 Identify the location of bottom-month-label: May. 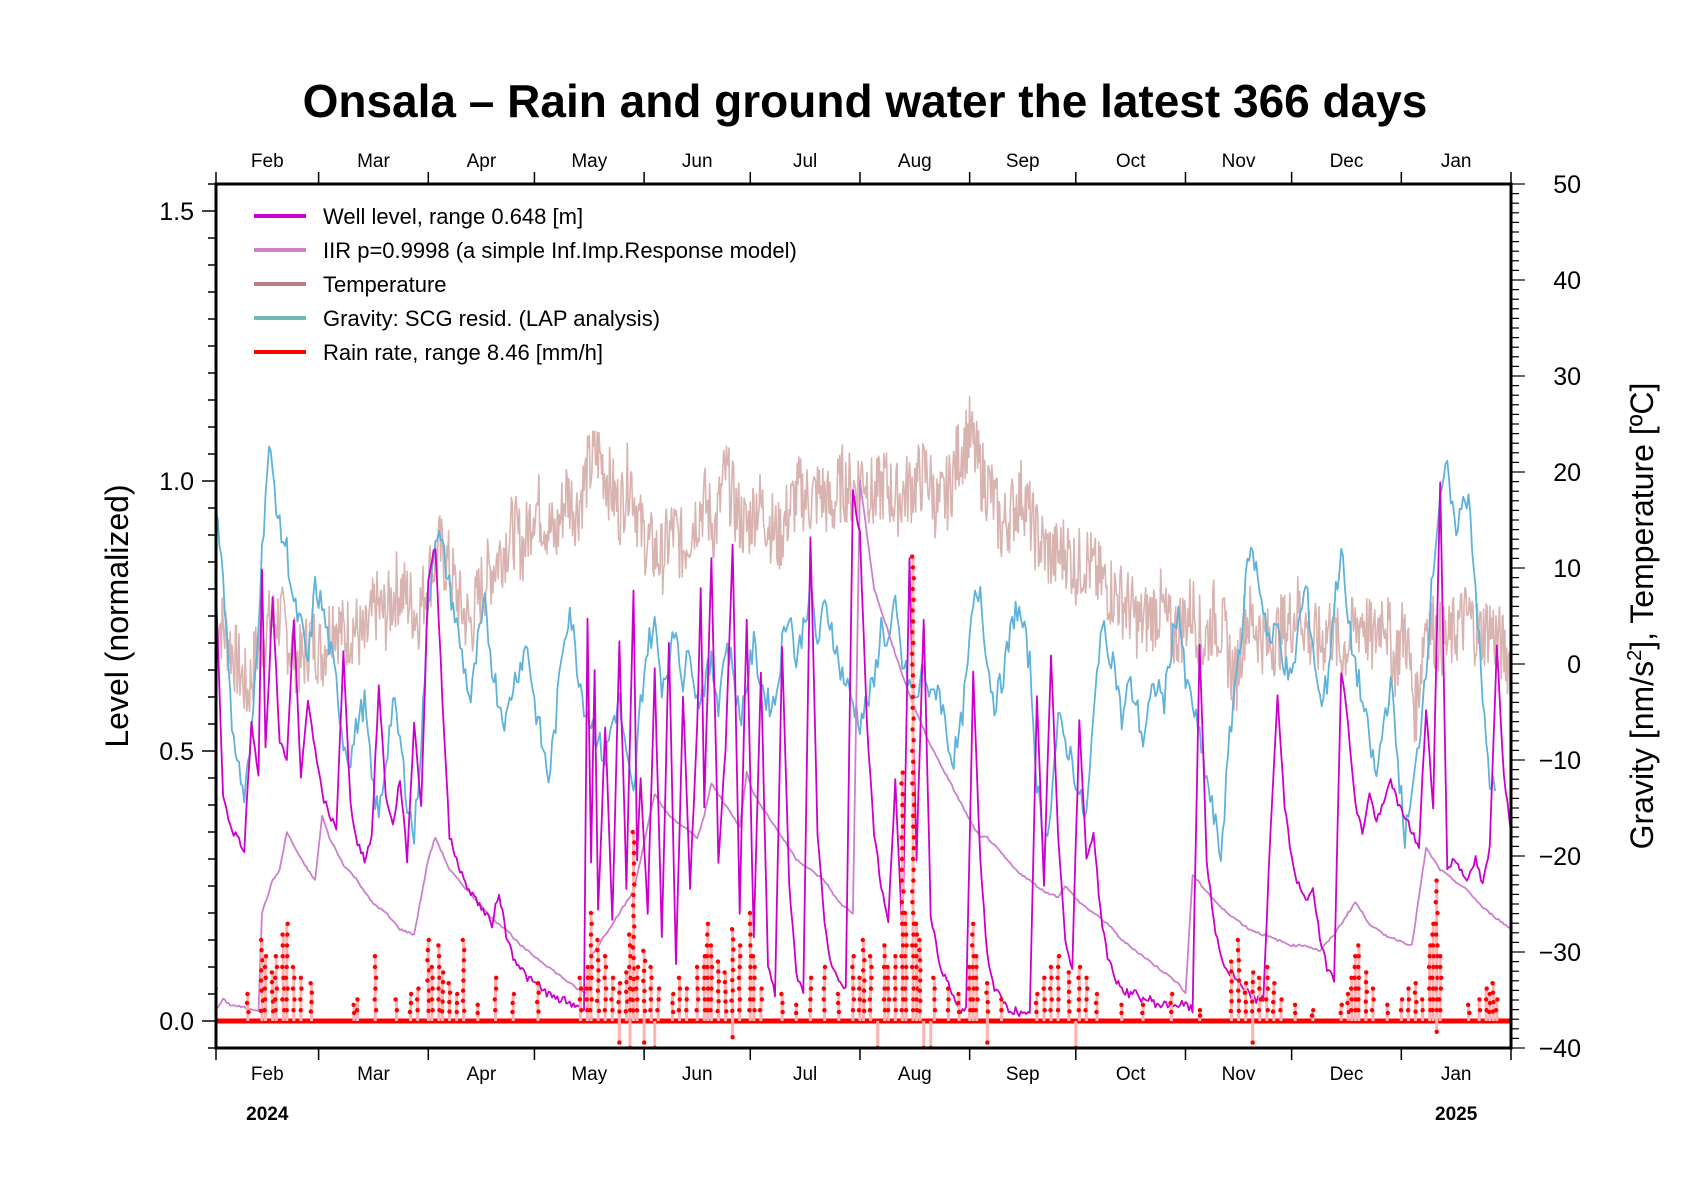
(589, 1074).